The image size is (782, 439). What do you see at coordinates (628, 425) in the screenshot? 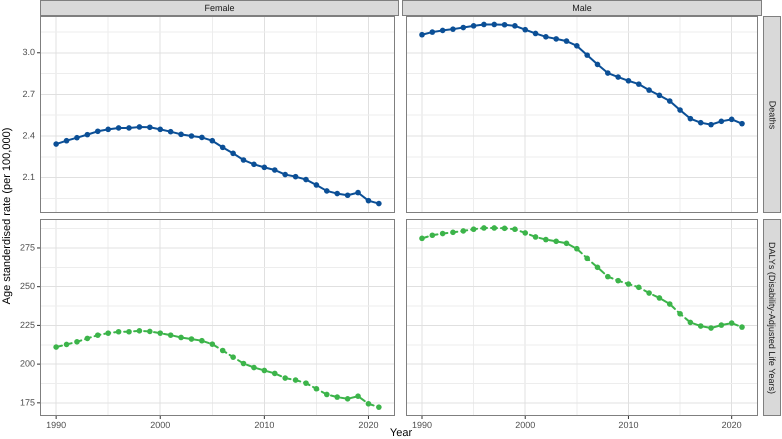
I see `x-tick-label: 2010` at bounding box center [628, 425].